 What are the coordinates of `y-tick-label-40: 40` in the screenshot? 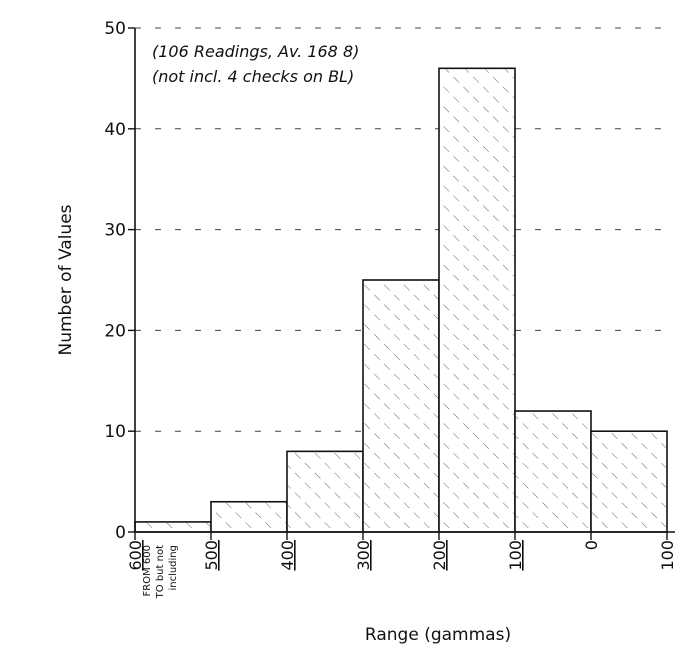 It's located at (115, 130).